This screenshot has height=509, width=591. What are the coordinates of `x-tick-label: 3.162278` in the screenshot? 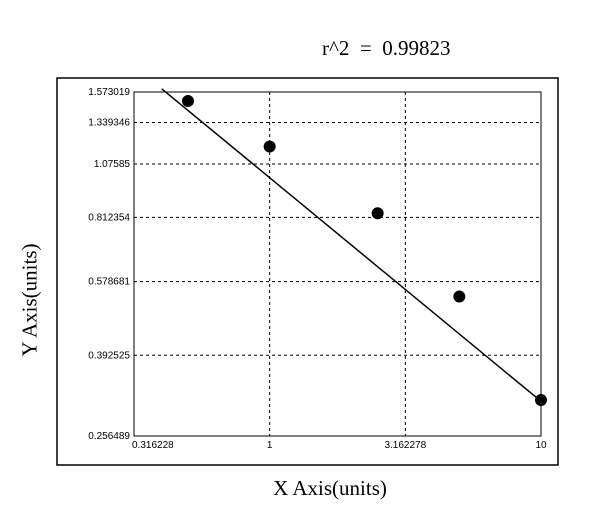 It's located at (405, 445).